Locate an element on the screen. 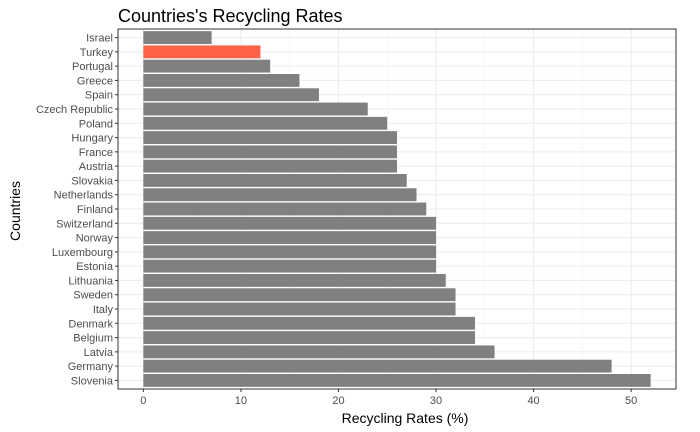 The height and width of the screenshot is (432, 700). y-tick-label: Denmark is located at coordinates (90, 324).